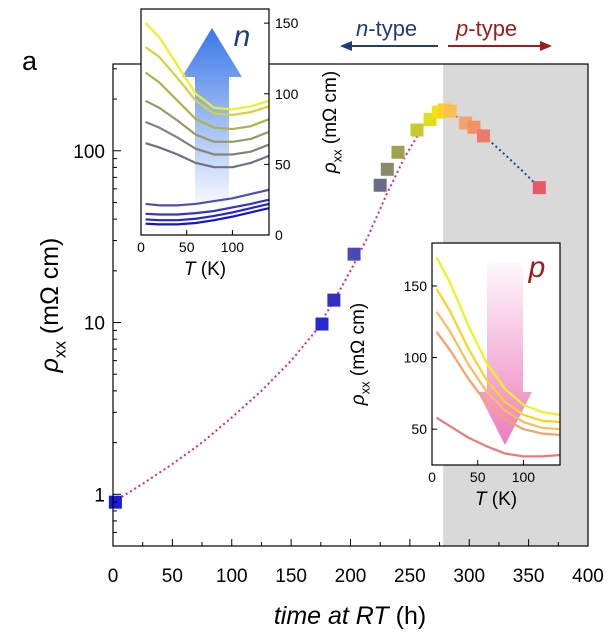  What do you see at coordinates (279, 235) in the screenshot?
I see `inset-y-tick-label: 0` at bounding box center [279, 235].